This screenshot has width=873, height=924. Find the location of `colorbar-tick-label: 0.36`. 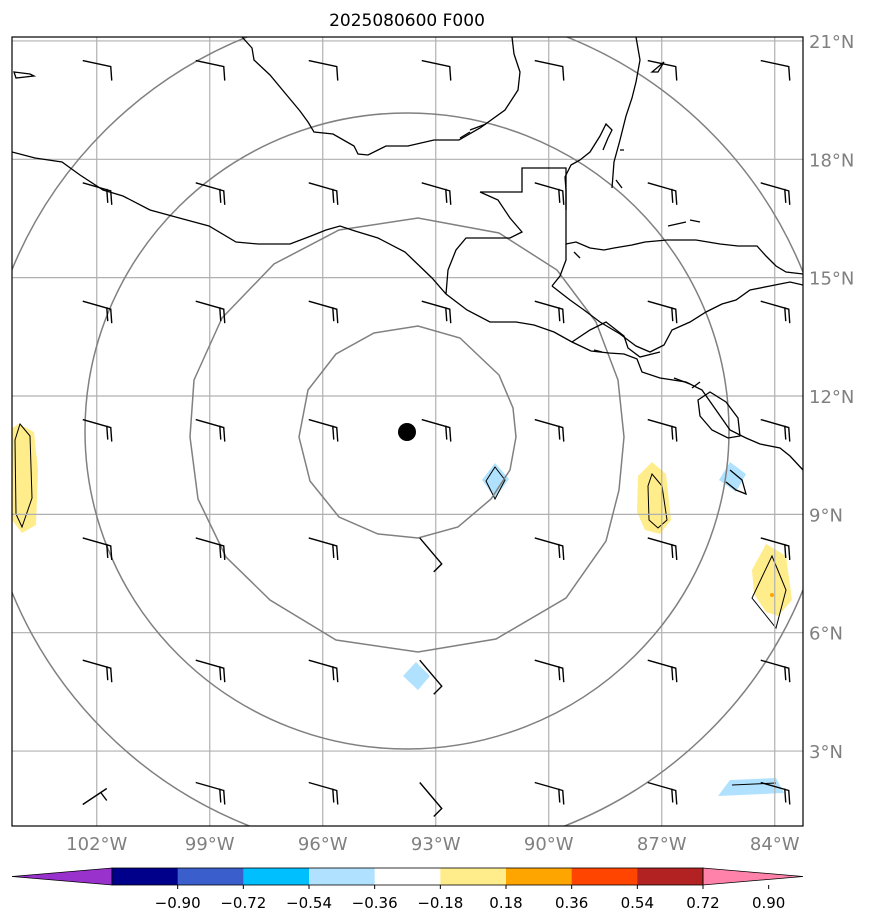

colorbar-tick-label: 0.36 is located at coordinates (571, 903).